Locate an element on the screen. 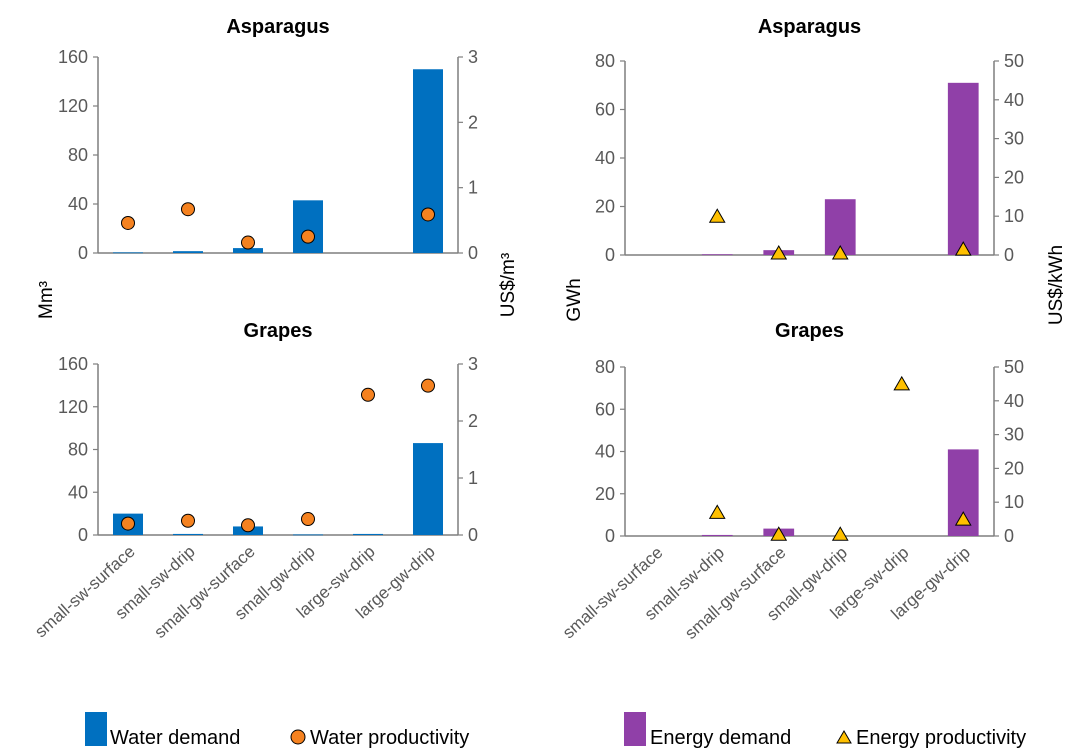 The height and width of the screenshot is (748, 1070). energy-productivity-legend-label: Energy productivity is located at coordinates (941, 737).